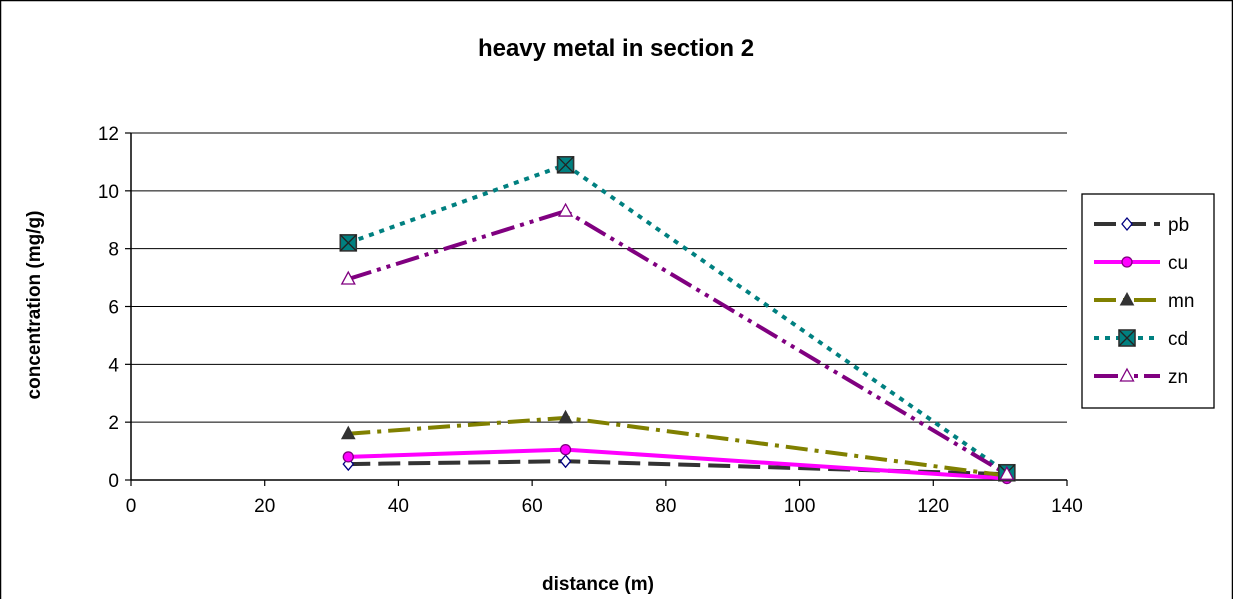 The height and width of the screenshot is (599, 1233). What do you see at coordinates (113, 481) in the screenshot?
I see `y-tick-label: 0` at bounding box center [113, 481].